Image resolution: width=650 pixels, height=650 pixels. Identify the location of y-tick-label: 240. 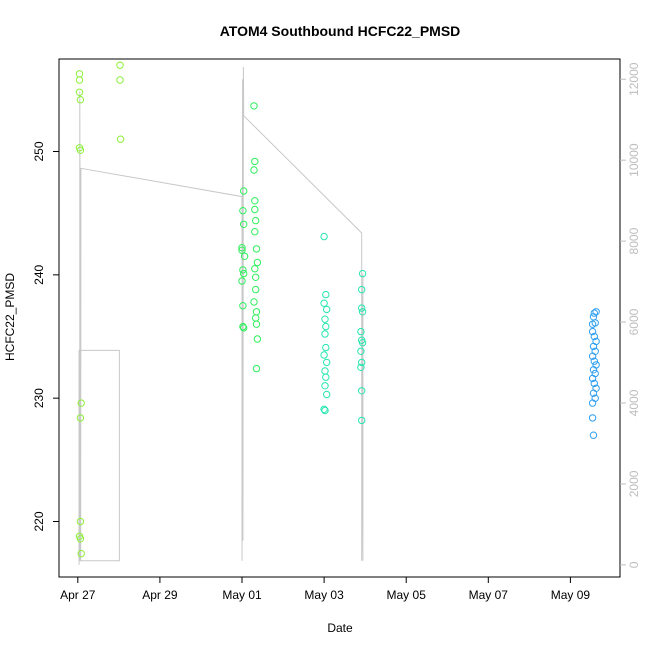
(39, 275).